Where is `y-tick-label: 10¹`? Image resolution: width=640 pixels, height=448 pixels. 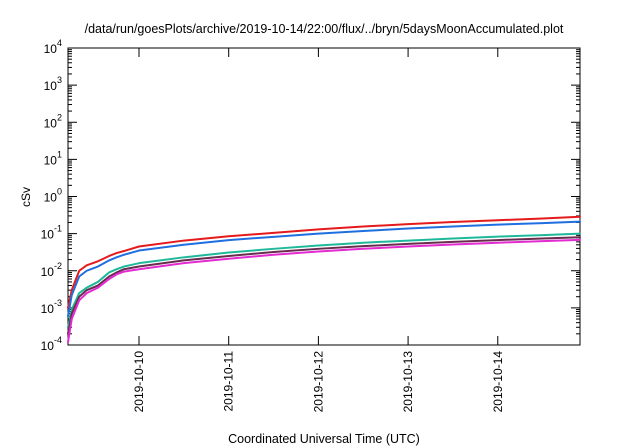
y-tick-label: 10¹ is located at coordinates (53, 158).